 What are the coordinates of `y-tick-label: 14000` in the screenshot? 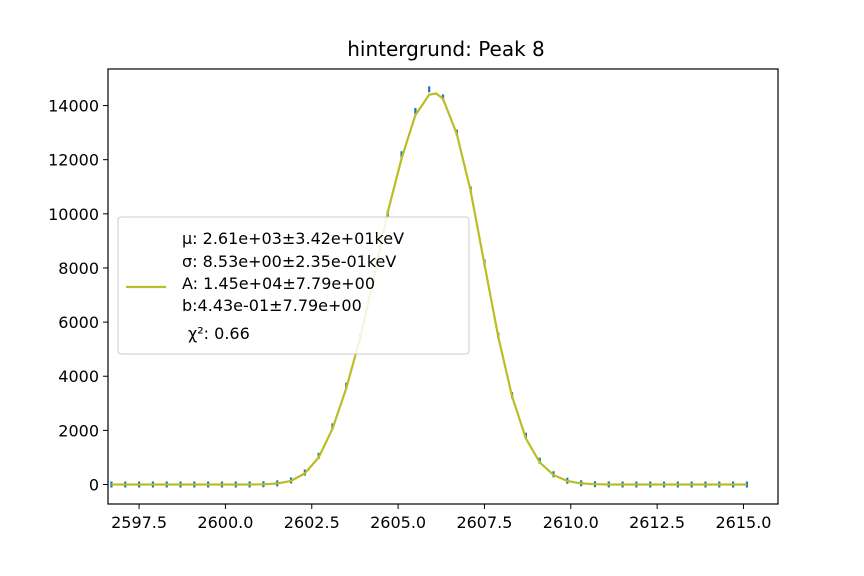 It's located at (73, 106).